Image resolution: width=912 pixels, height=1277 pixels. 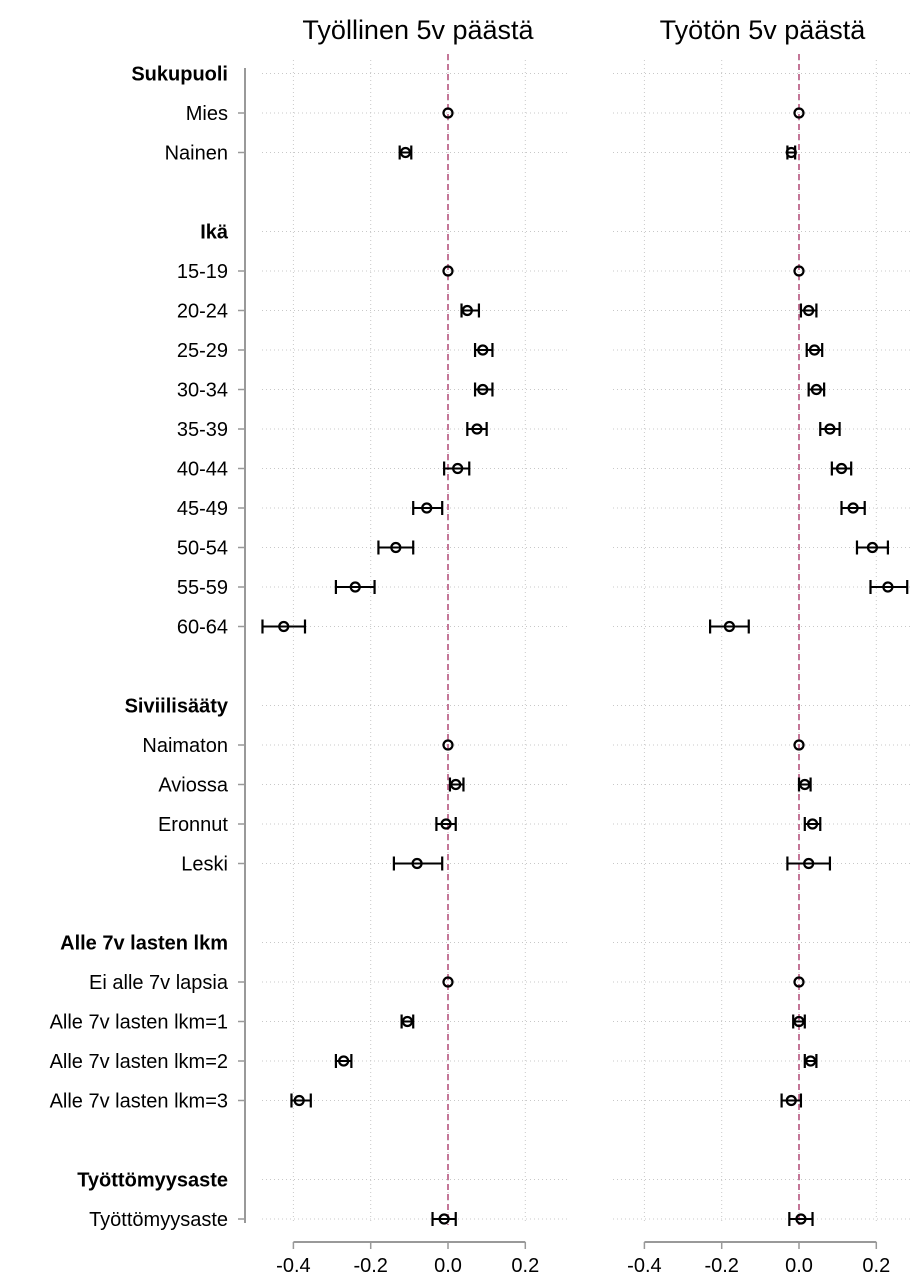 What do you see at coordinates (177, 707) in the screenshot?
I see `category-header-label: Siviilisääty` at bounding box center [177, 707].